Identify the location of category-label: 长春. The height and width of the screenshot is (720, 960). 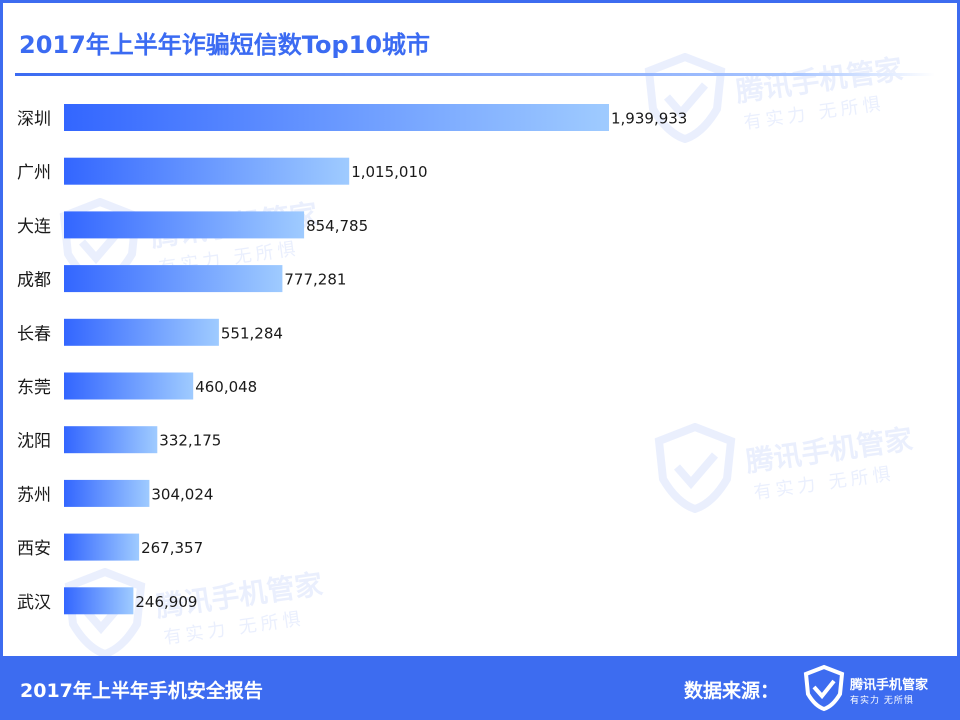
(34, 334).